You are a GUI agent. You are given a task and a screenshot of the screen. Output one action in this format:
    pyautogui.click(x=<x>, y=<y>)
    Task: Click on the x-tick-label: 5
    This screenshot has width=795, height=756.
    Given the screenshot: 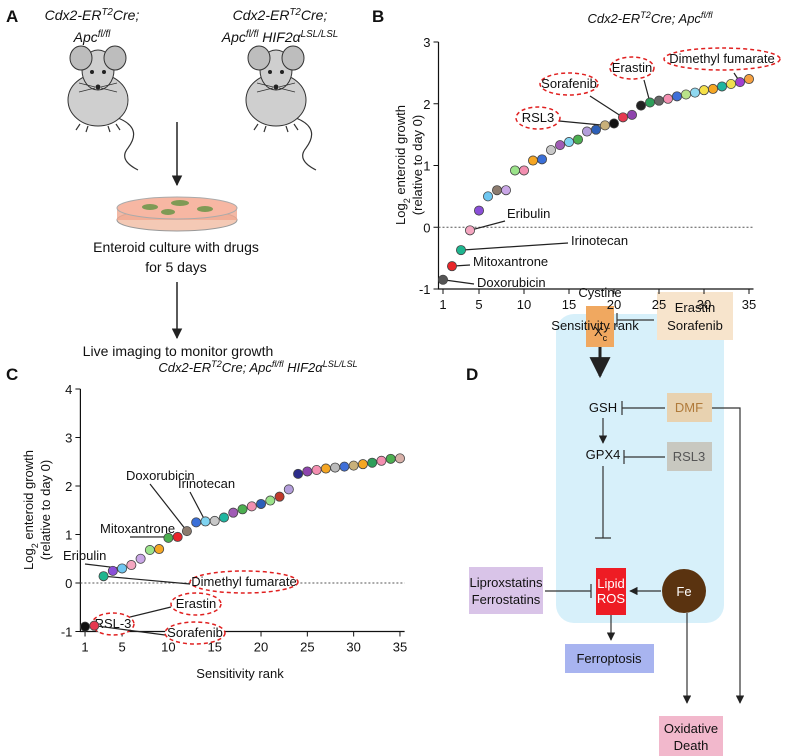 What is the action you would take?
    pyautogui.click(x=478, y=304)
    